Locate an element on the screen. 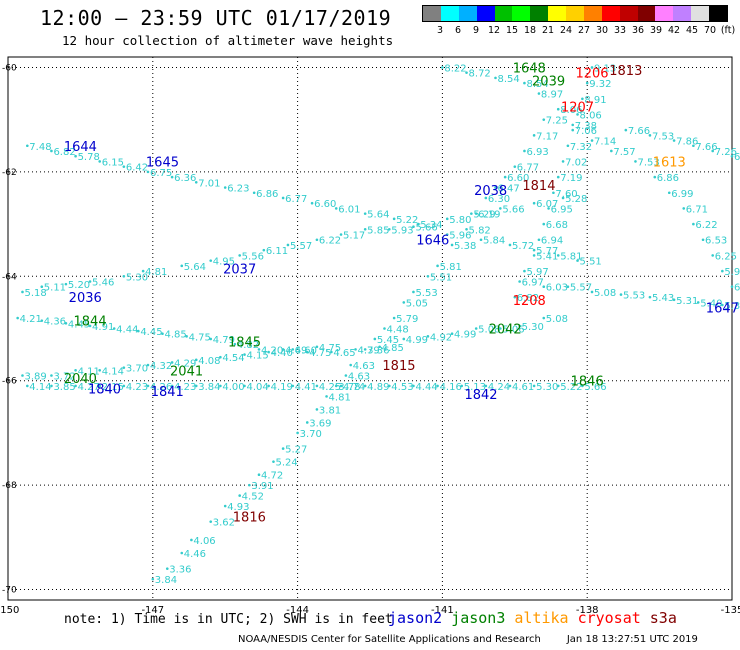 The height and width of the screenshot is (650, 740). swh-value: 4.91 is located at coordinates (103, 327).